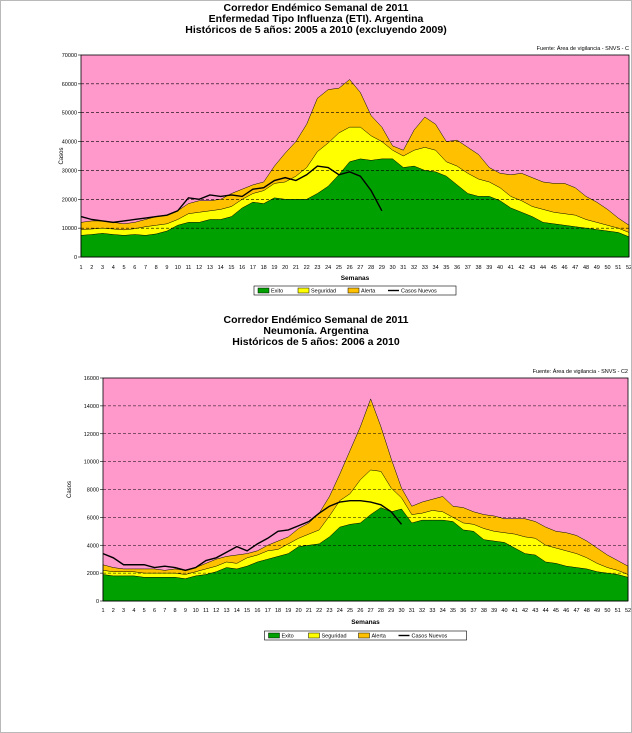 This screenshot has height=733, width=632. I want to click on x-tick-label: 46, so click(564, 268).